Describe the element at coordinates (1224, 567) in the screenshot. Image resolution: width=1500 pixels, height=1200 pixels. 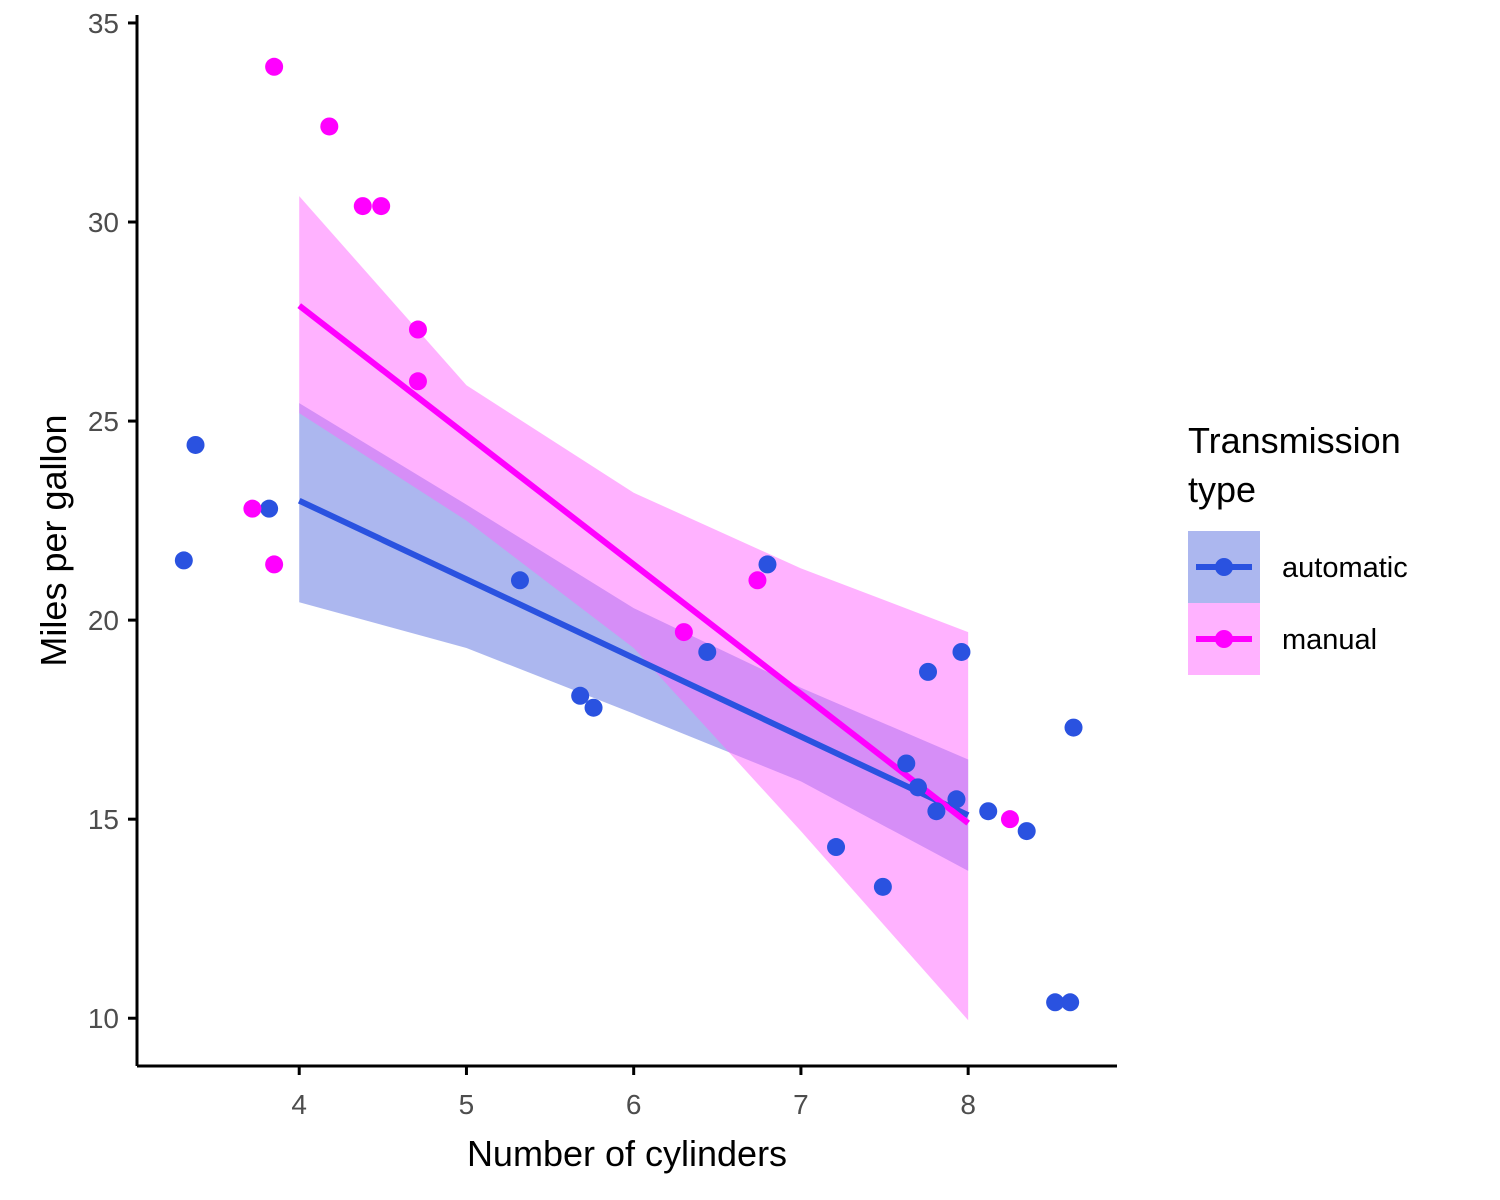
I see `legend-dot-automatic` at that location.